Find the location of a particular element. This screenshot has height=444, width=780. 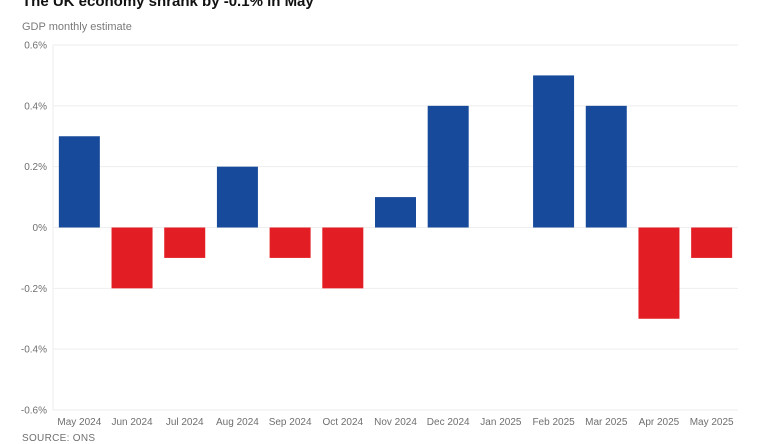

y-axis: 0.6% 0.4% 0.2% 0% -0.2% -0.4% -0.6% is located at coordinates (34, 229).